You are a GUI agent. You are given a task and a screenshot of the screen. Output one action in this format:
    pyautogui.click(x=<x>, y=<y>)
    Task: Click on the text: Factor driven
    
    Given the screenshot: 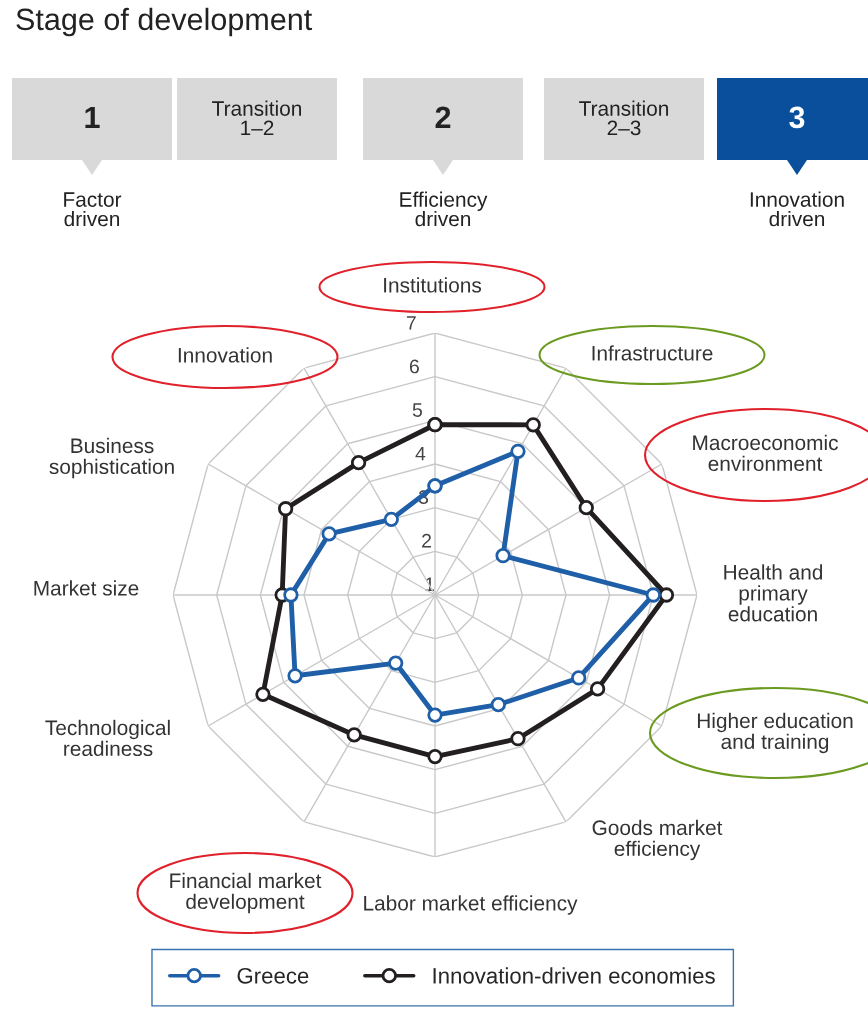 What is the action you would take?
    pyautogui.click(x=93, y=209)
    